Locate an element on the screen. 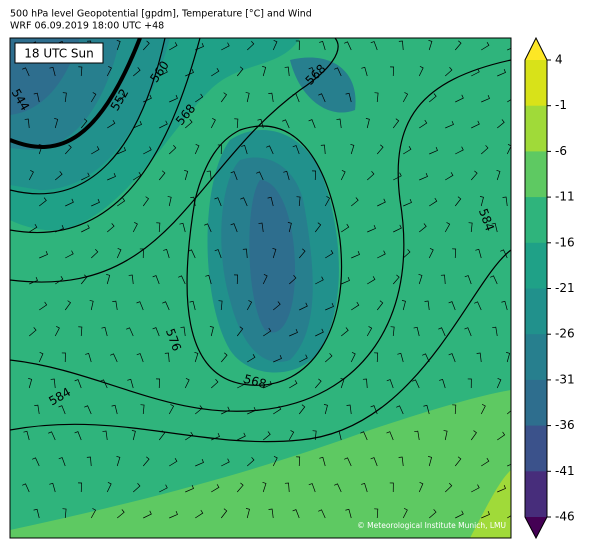  colorbar-tick-label: -26 is located at coordinates (565, 334).